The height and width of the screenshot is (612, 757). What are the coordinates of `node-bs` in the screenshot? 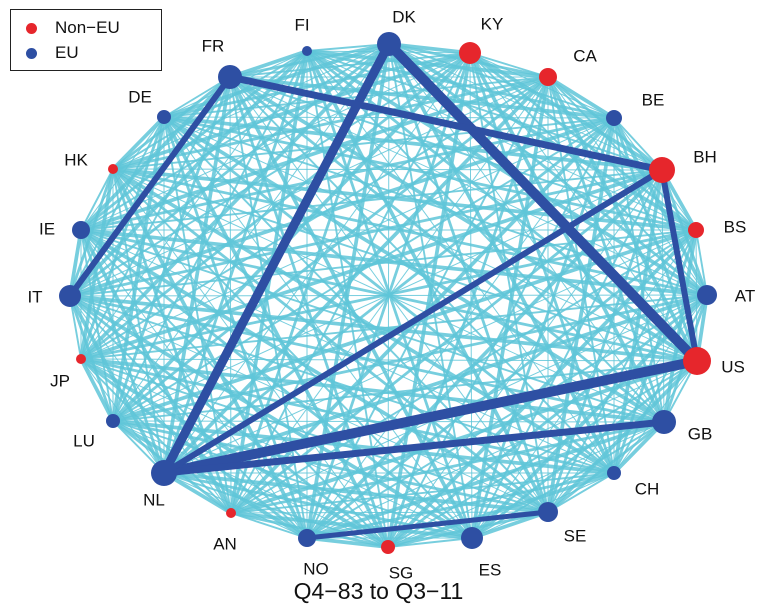 It's located at (696, 230).